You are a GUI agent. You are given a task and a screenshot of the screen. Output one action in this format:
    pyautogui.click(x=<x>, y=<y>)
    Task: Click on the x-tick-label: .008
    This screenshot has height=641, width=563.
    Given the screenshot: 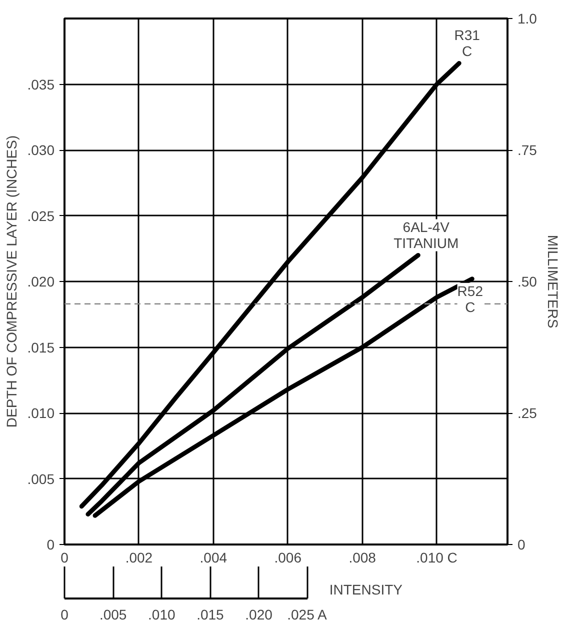 What is the action you would take?
    pyautogui.click(x=362, y=558)
    